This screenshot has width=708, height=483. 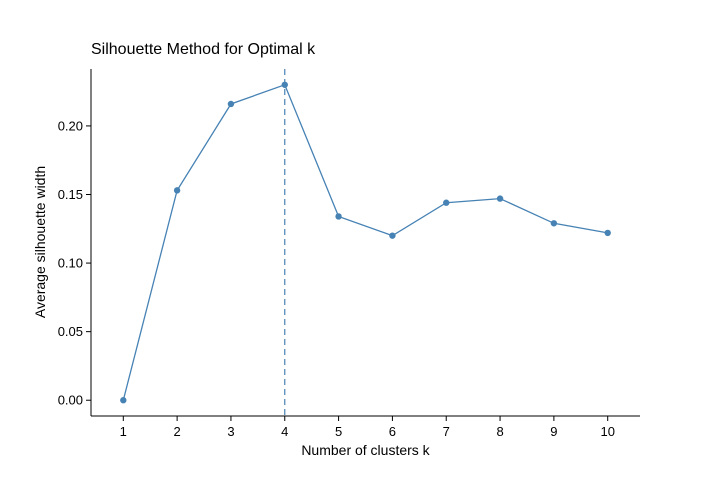 What do you see at coordinates (70, 194) in the screenshot?
I see `y-tick-label-3: 0.15` at bounding box center [70, 194].